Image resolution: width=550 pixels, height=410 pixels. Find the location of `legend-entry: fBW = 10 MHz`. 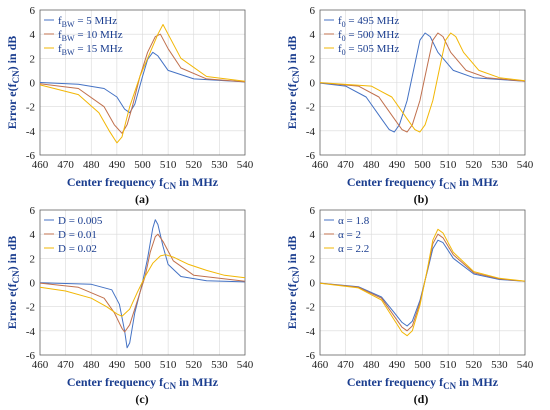

legend-entry: fBW = 10 MHz is located at coordinates (90, 36).